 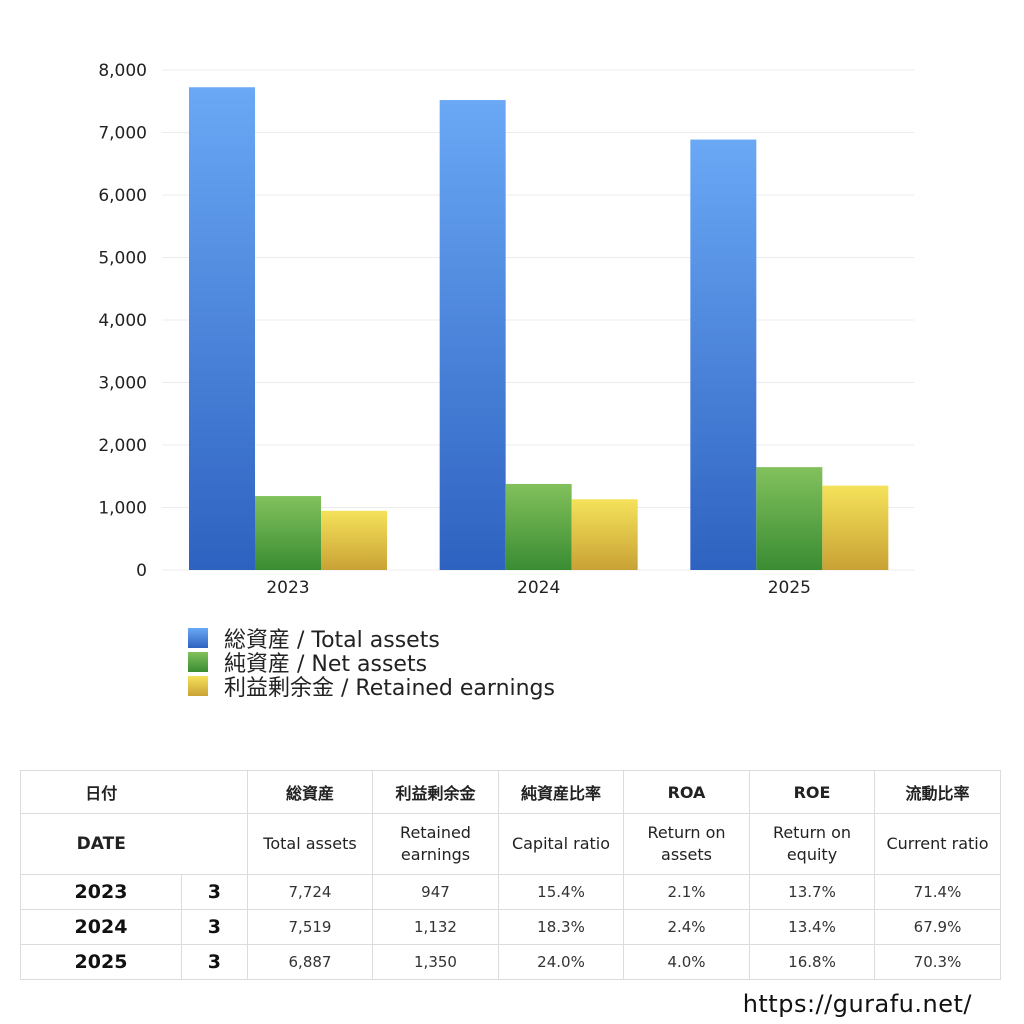 I want to click on y-tick-label: 2,000, so click(x=122, y=446).